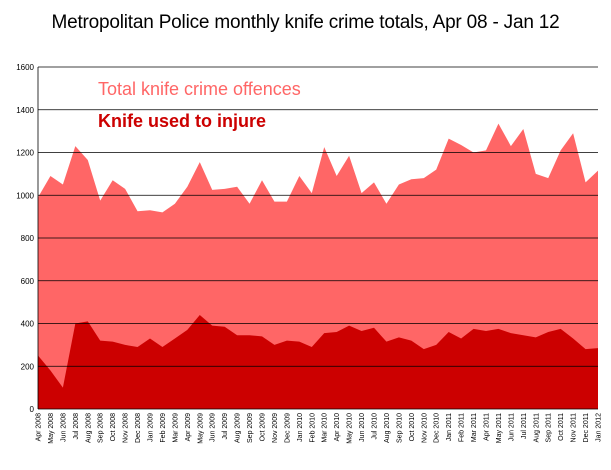 The image size is (611, 470). Describe the element at coordinates (275, 428) in the screenshot. I see `x-tick-label: Nov 2009` at that location.